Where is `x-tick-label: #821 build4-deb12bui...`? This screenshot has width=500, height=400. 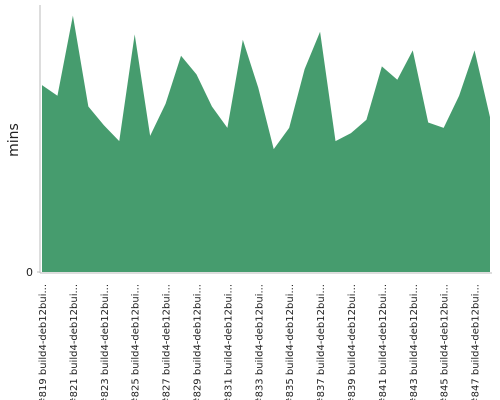 x-tick-label: #821 build4-deb12bui... is located at coordinates (74, 342).